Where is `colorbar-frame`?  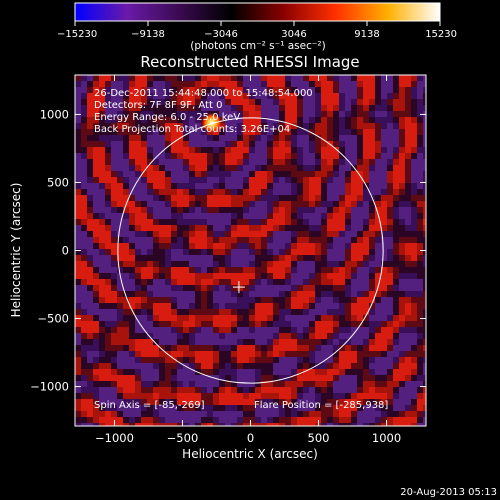 colorbar-frame is located at coordinates (257, 12).